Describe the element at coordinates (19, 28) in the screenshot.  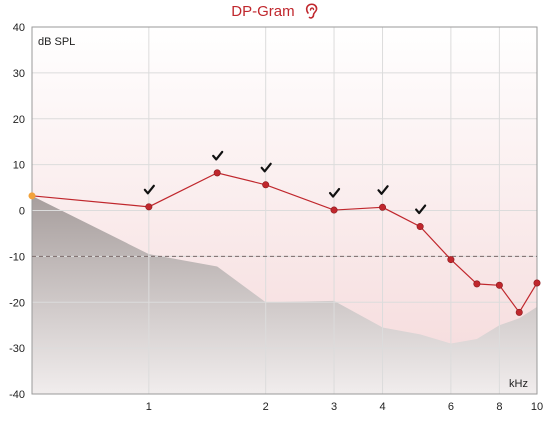
I see `y-tick-label: 40` at that location.